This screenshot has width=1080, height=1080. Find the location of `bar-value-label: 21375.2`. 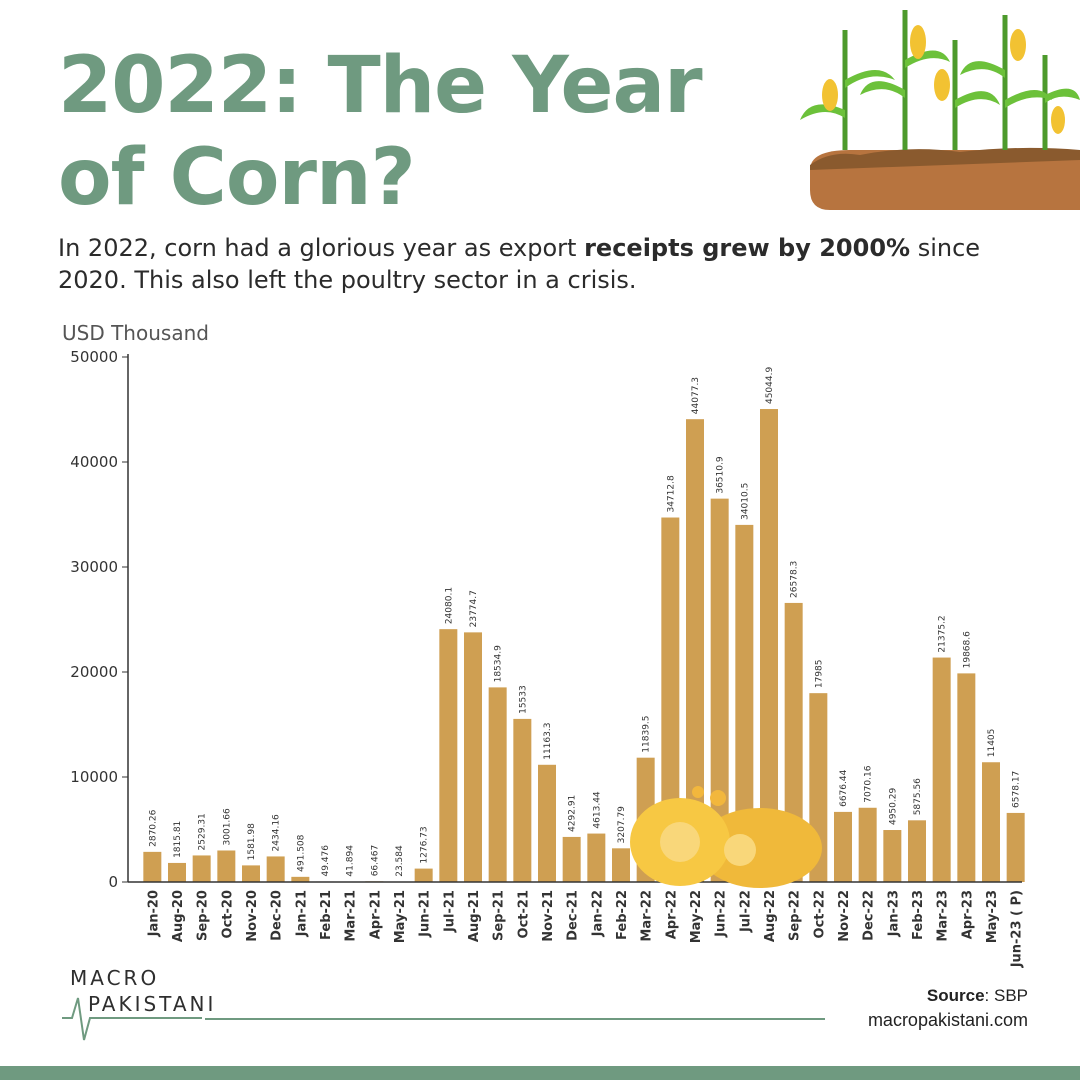

bar-value-label: 21375.2 is located at coordinates (943, 633).